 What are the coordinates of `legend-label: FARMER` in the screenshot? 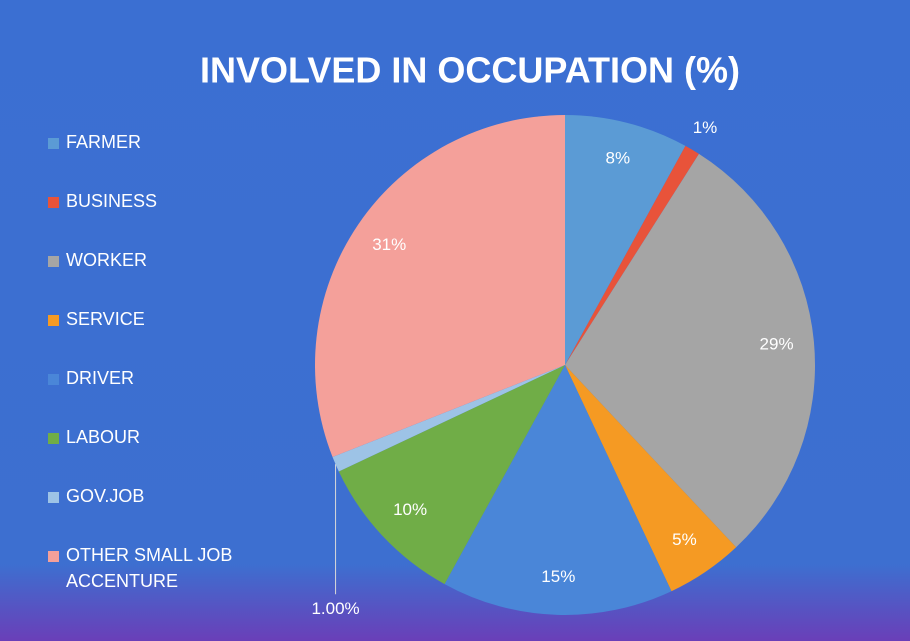 It's located at (103, 142).